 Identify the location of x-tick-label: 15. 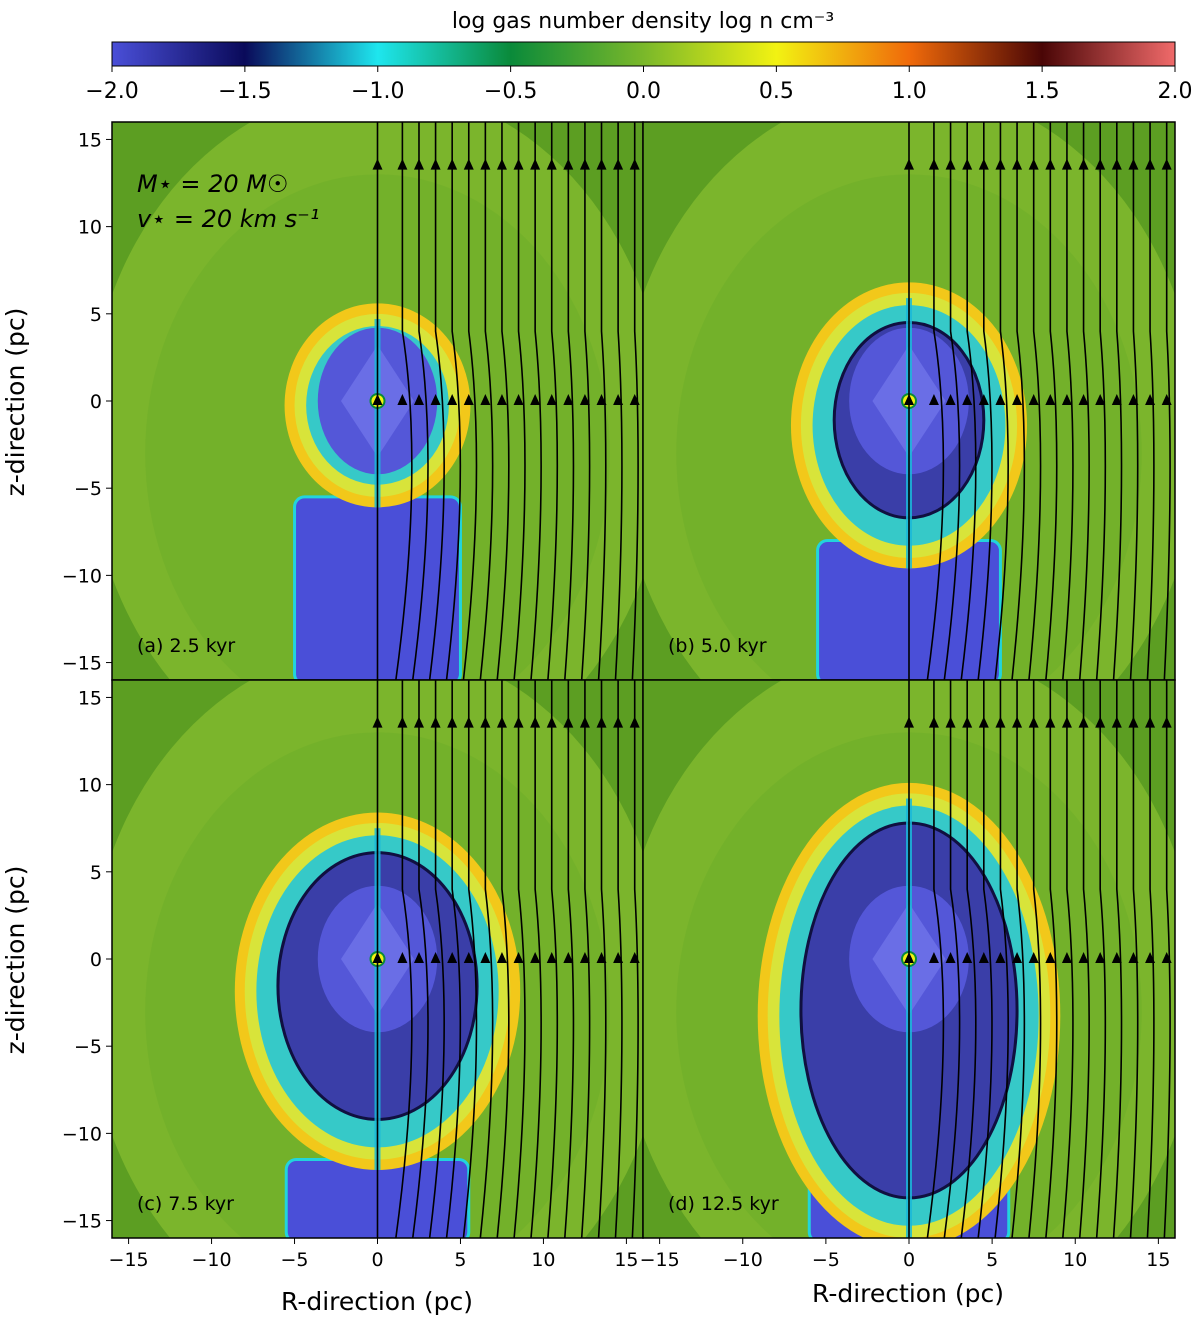
(626, 1260).